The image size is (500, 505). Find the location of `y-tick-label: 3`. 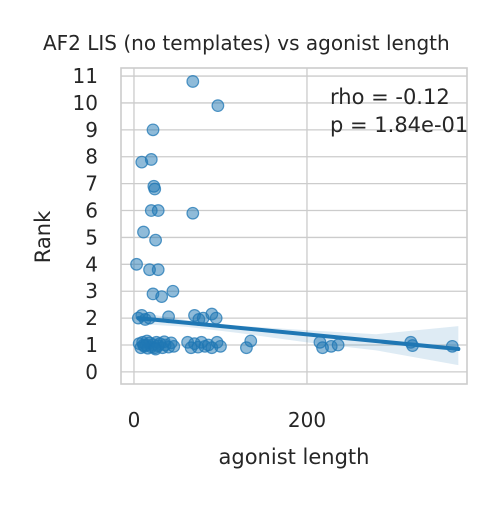

y-tick-label: 3 is located at coordinates (91, 291).